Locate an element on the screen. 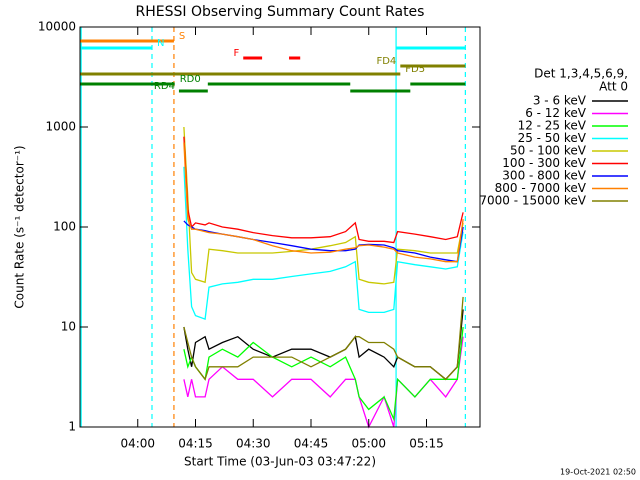  x-tick-label: 05:00 is located at coordinates (368, 444).